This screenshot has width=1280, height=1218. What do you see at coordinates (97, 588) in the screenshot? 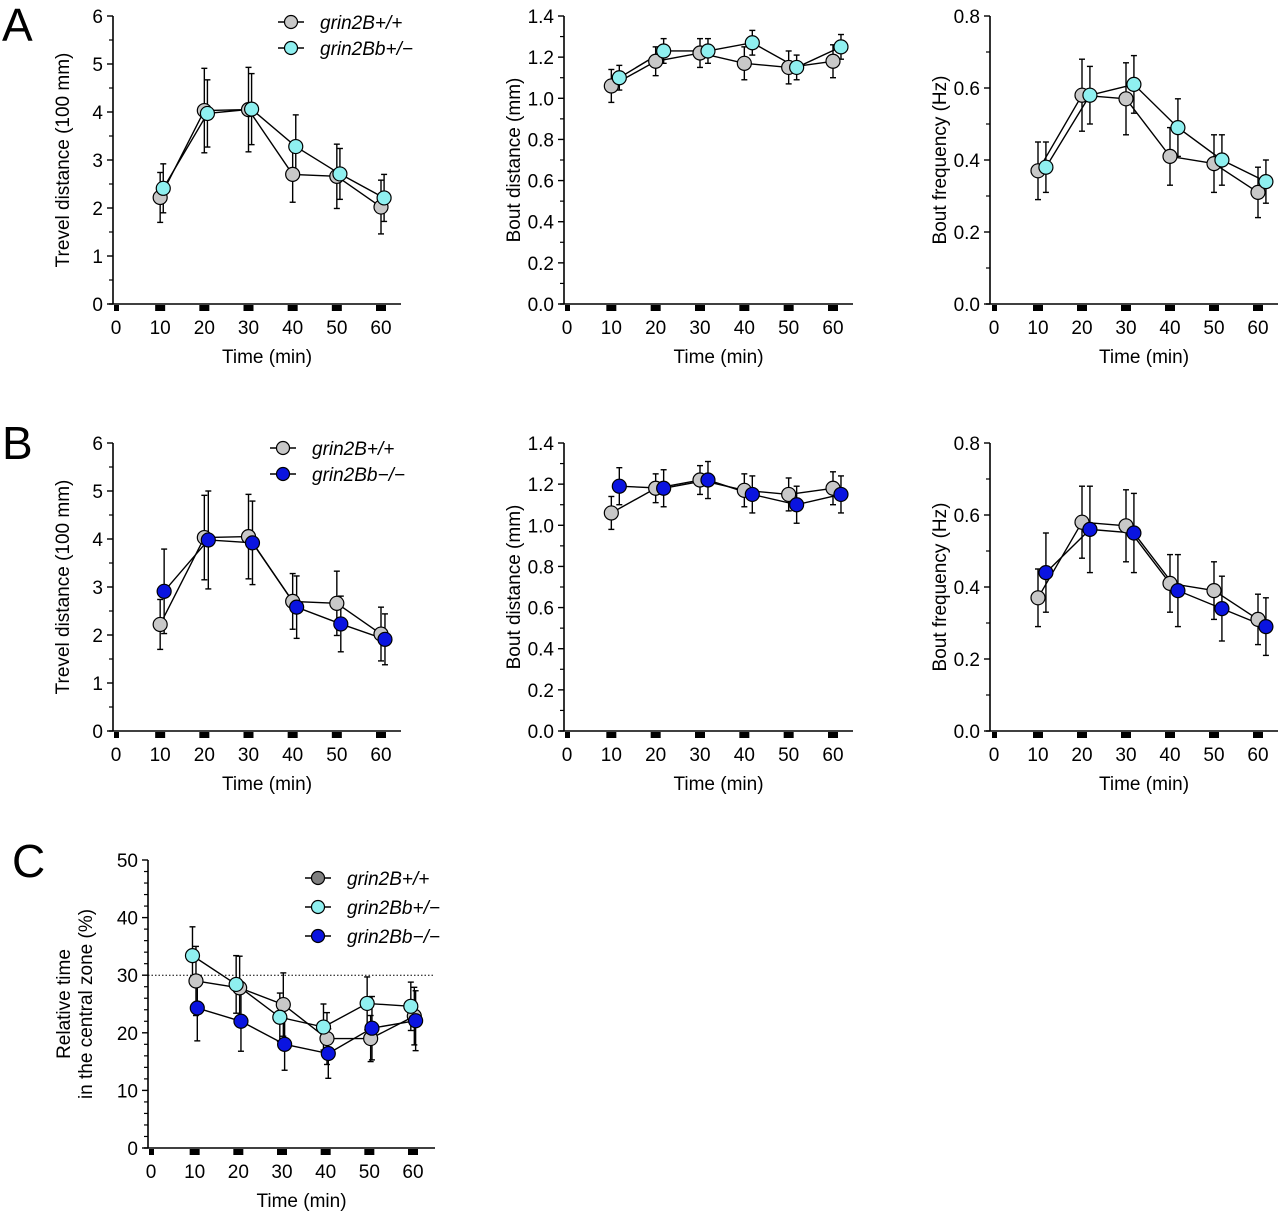
I see `y-tick-label: 3` at bounding box center [97, 588].